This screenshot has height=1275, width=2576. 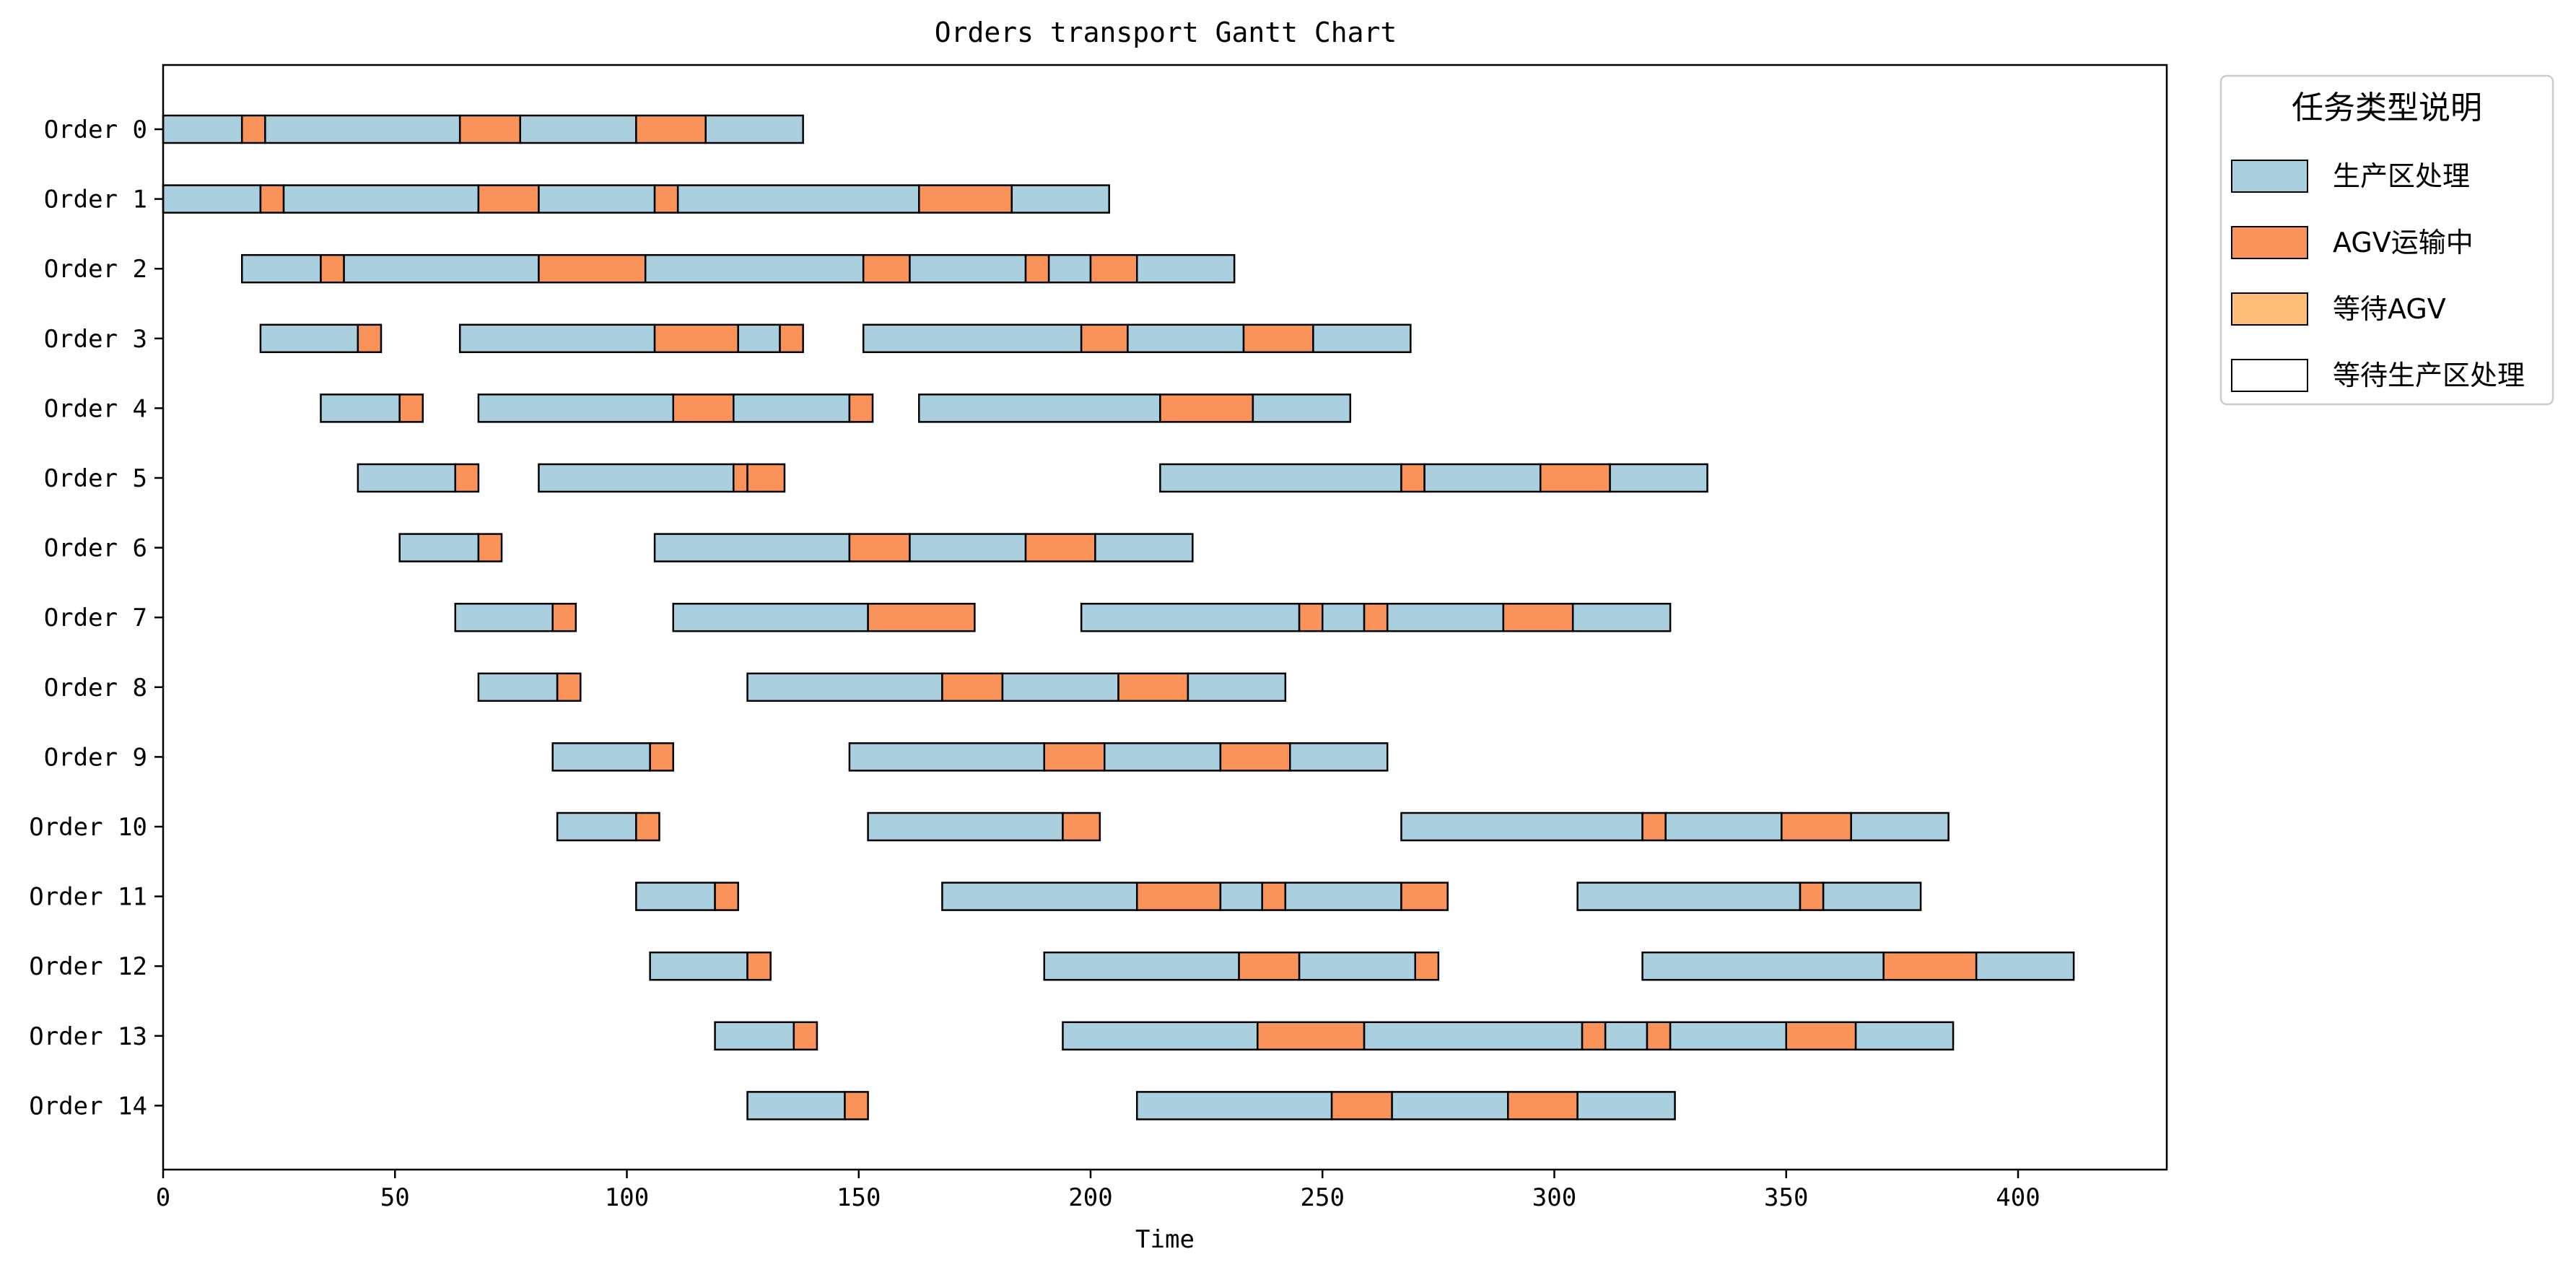 I want to click on x-tick-label: 250, so click(x=1323, y=1197).